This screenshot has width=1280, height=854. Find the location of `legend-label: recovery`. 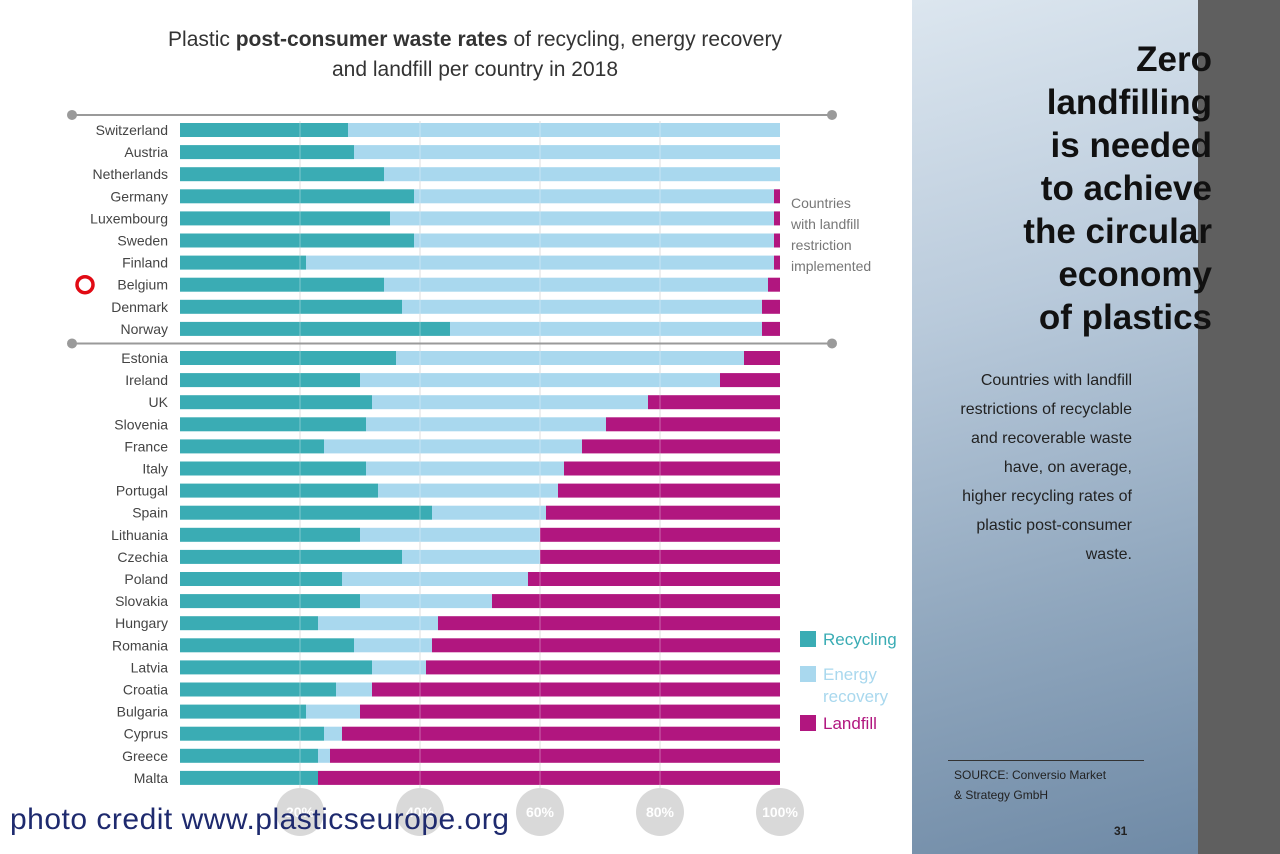

legend-label: recovery is located at coordinates (856, 696).